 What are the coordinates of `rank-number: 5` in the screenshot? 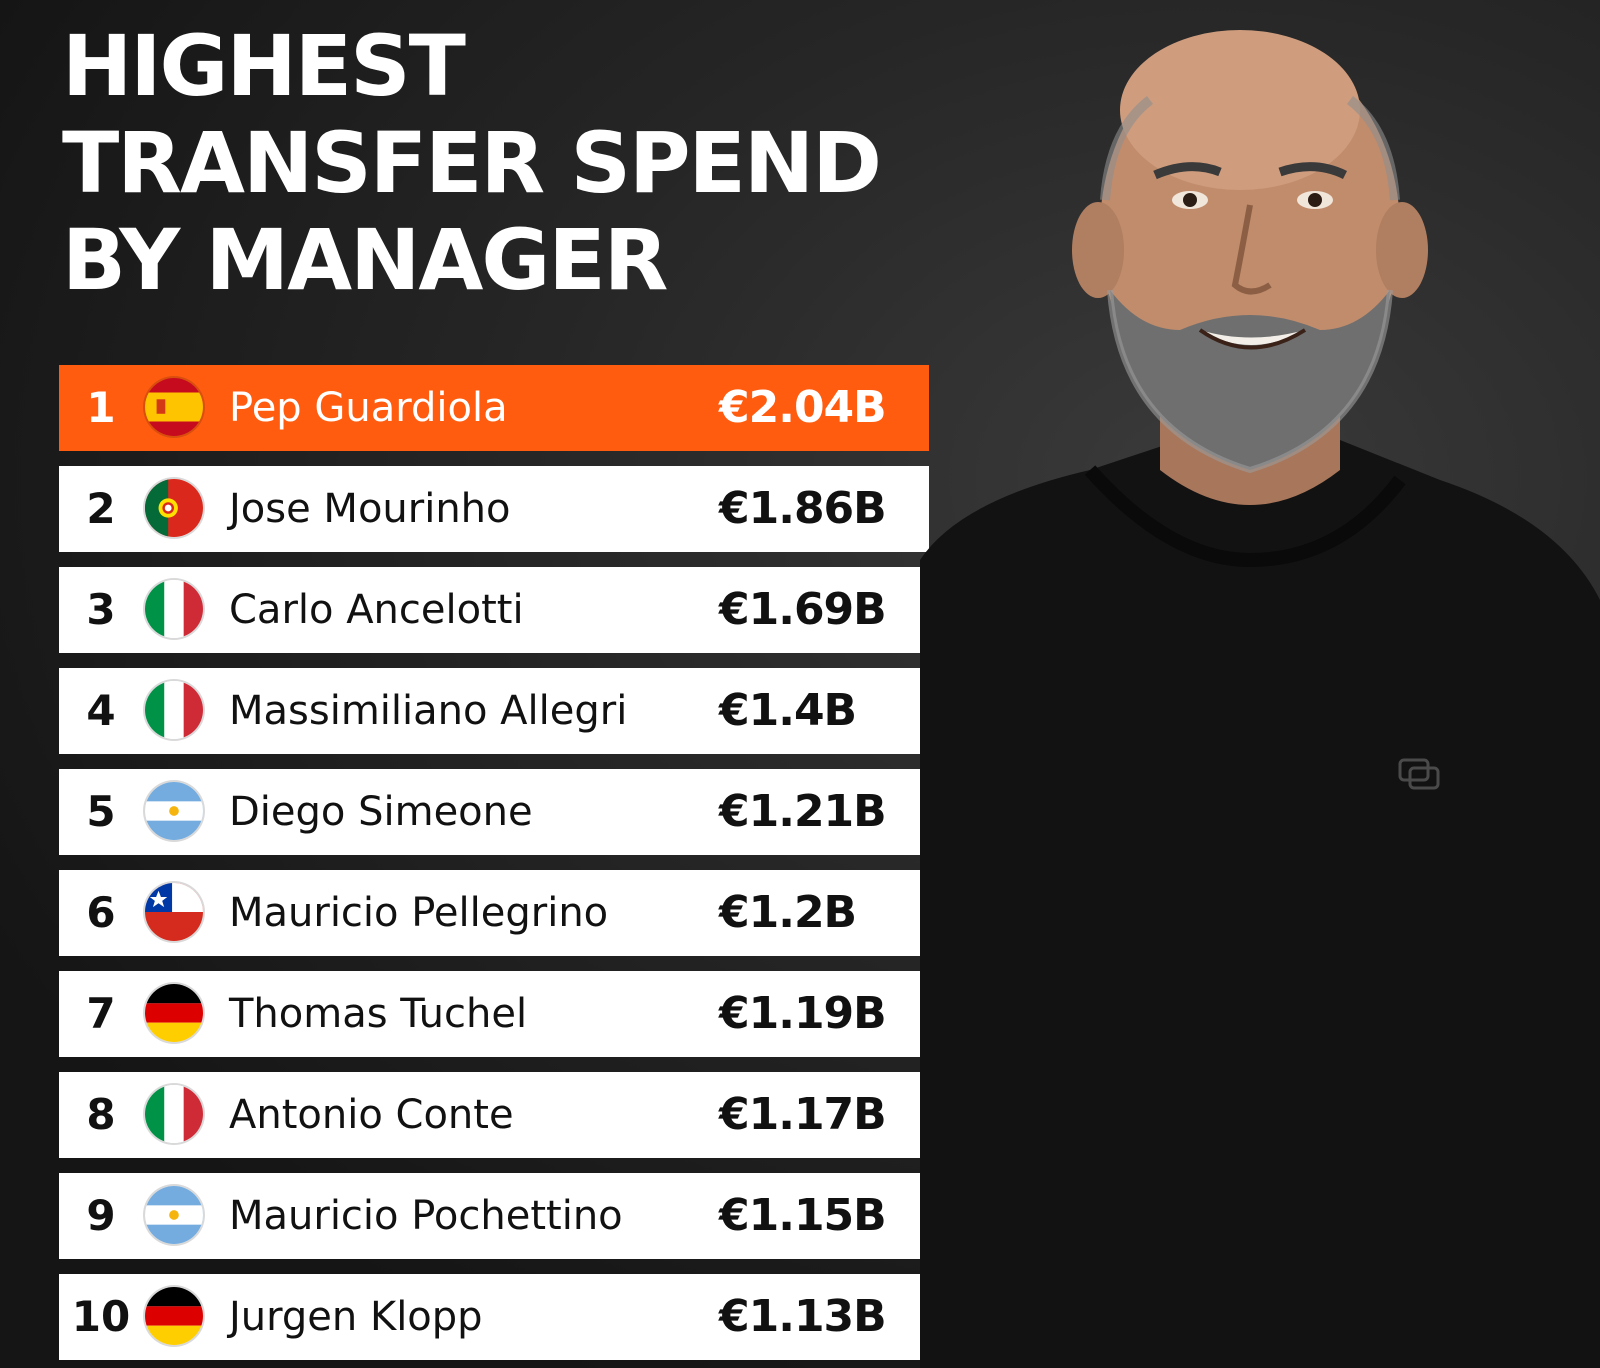 It's located at (101, 811).